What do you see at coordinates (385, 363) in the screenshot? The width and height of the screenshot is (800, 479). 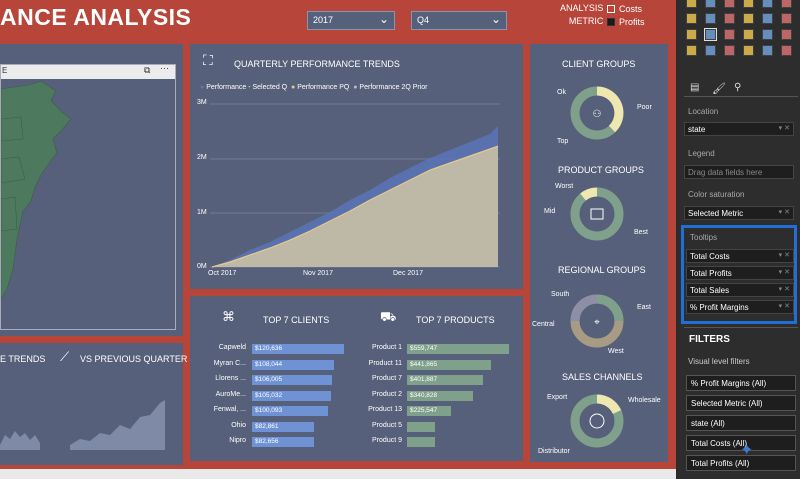 I see `product-row-label: Product 11` at bounding box center [385, 363].